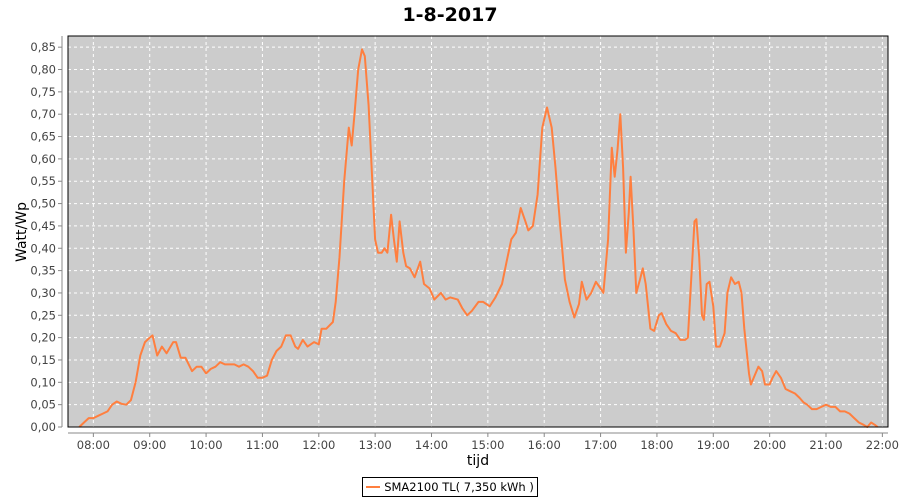 The height and width of the screenshot is (500, 900). What do you see at coordinates (487, 445) in the screenshot?
I see `x-tick-label: 15:00` at bounding box center [487, 445].